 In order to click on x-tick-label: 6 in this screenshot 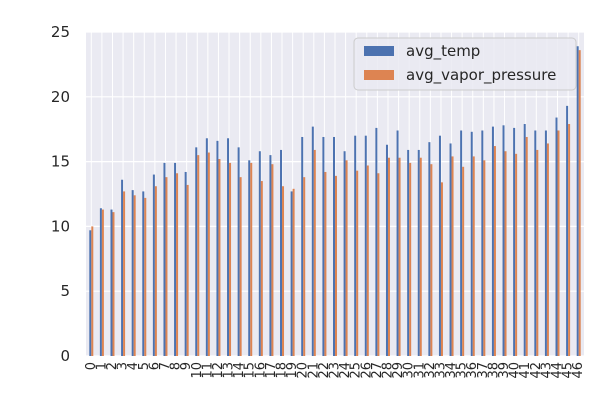, I will do `click(154, 366)`.